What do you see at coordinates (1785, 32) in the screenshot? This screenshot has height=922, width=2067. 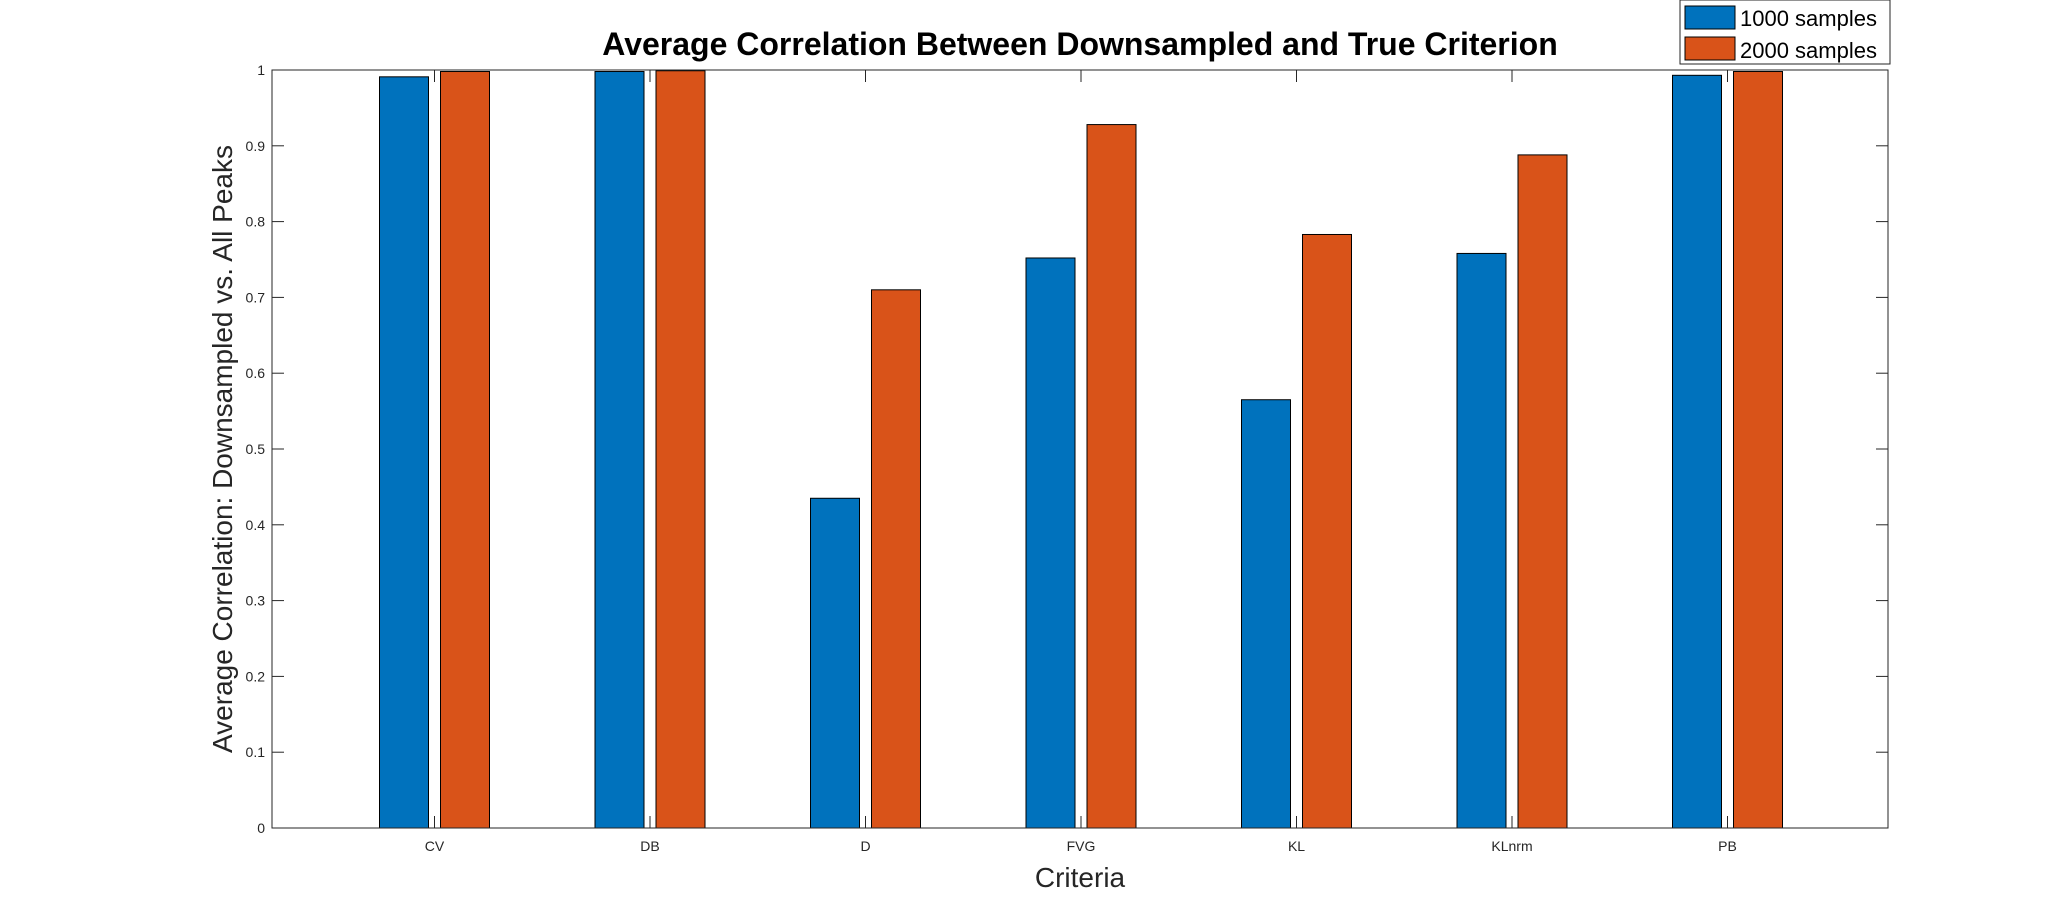 I see `legend: 1000 samples 2000 samples` at bounding box center [1785, 32].